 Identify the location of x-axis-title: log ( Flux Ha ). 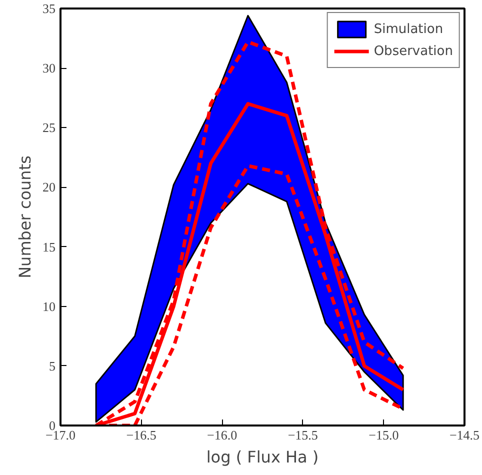
(262, 457).